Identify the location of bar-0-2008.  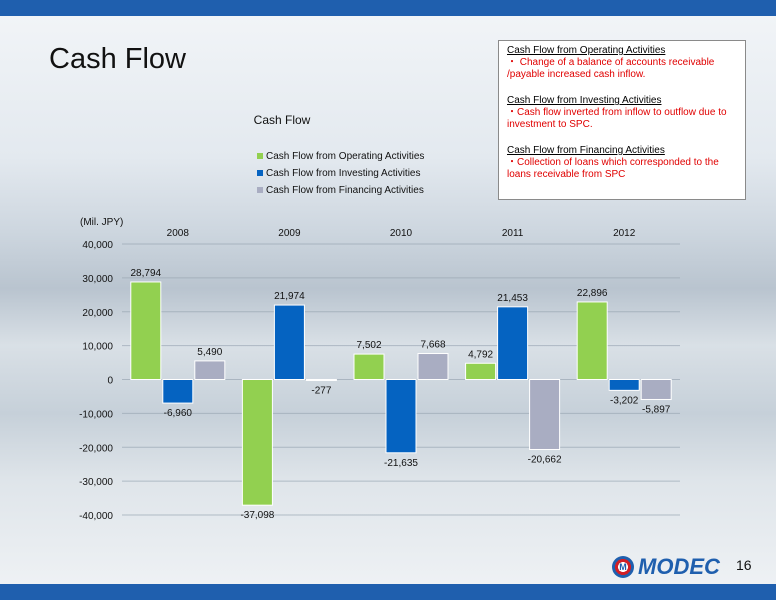
(146, 330).